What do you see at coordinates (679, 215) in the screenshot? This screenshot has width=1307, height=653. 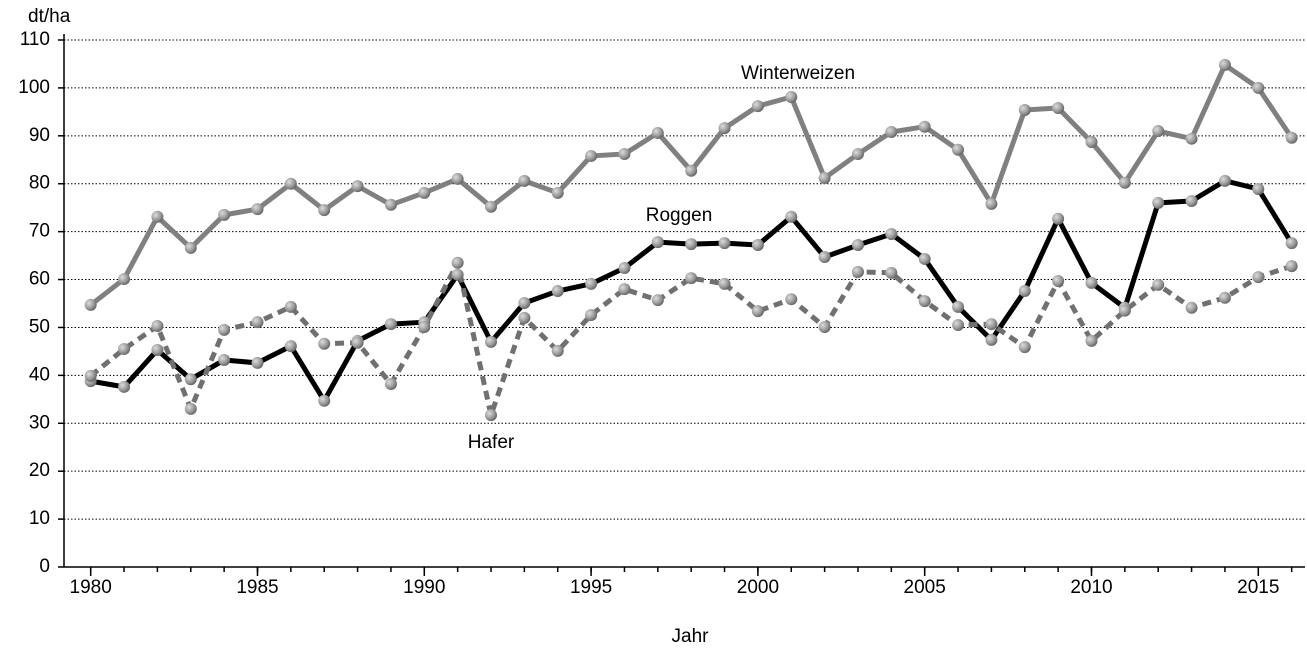 I see `series-label: Roggen` at bounding box center [679, 215].